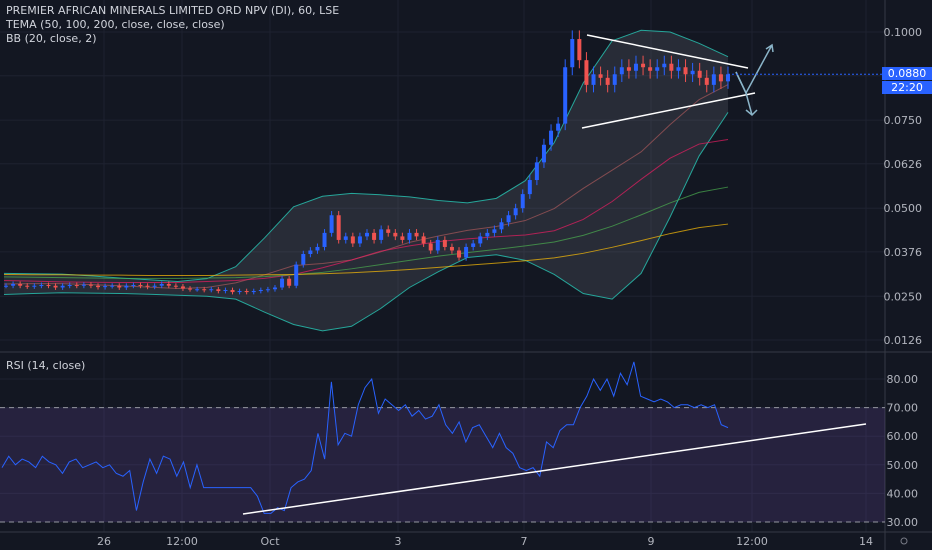 This screenshot has width=932, height=550. What do you see at coordinates (554, 469) in the screenshot?
I see `rsi-support-trendline` at bounding box center [554, 469].